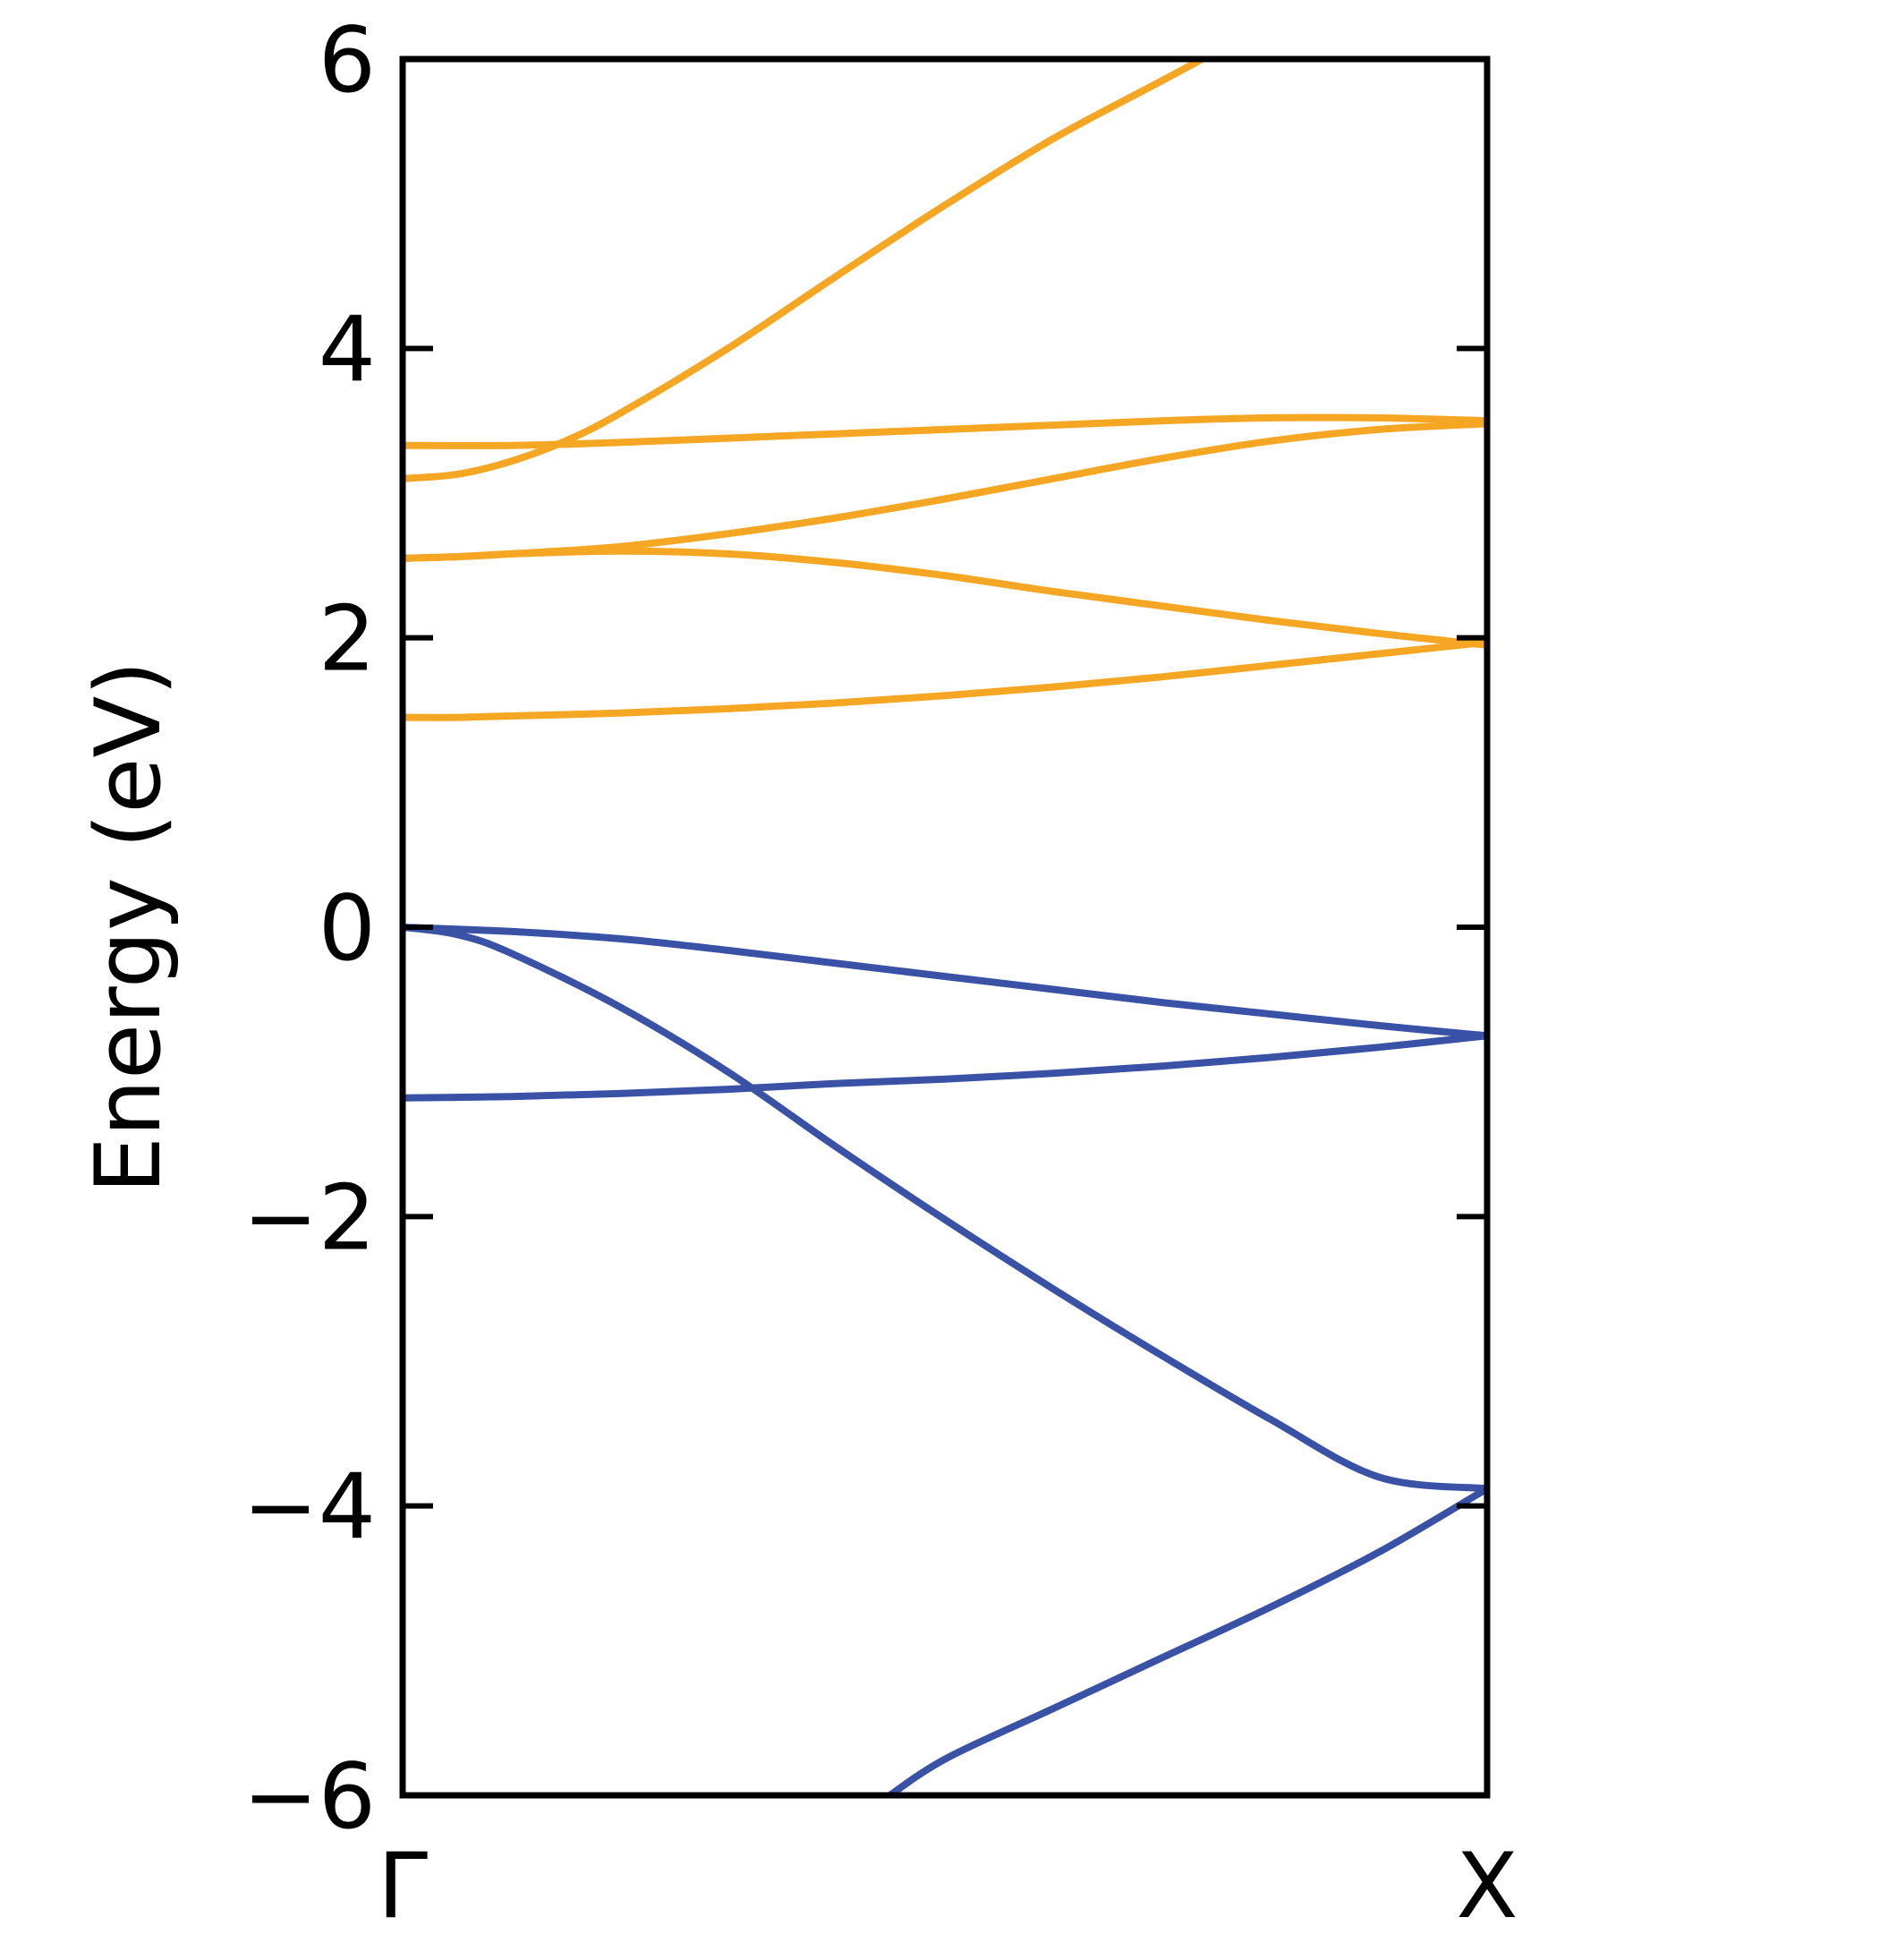 The height and width of the screenshot is (1960, 1879). Describe the element at coordinates (309, 1796) in the screenshot. I see `y-tick-label: −6` at that location.